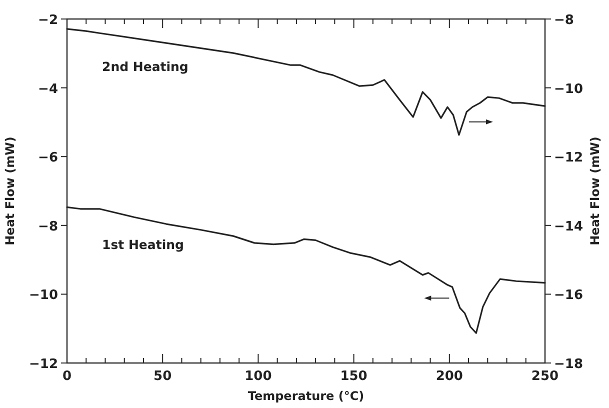  Describe the element at coordinates (449, 376) in the screenshot. I see `x-tick-label: 200` at that location.